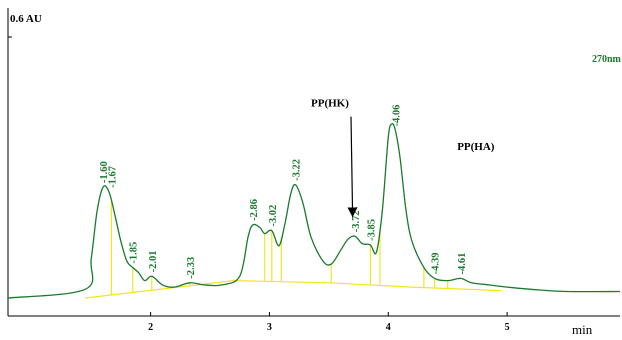 The height and width of the screenshot is (340, 622). What do you see at coordinates (352, 167) in the screenshot?
I see `annotation-arrow` at bounding box center [352, 167].